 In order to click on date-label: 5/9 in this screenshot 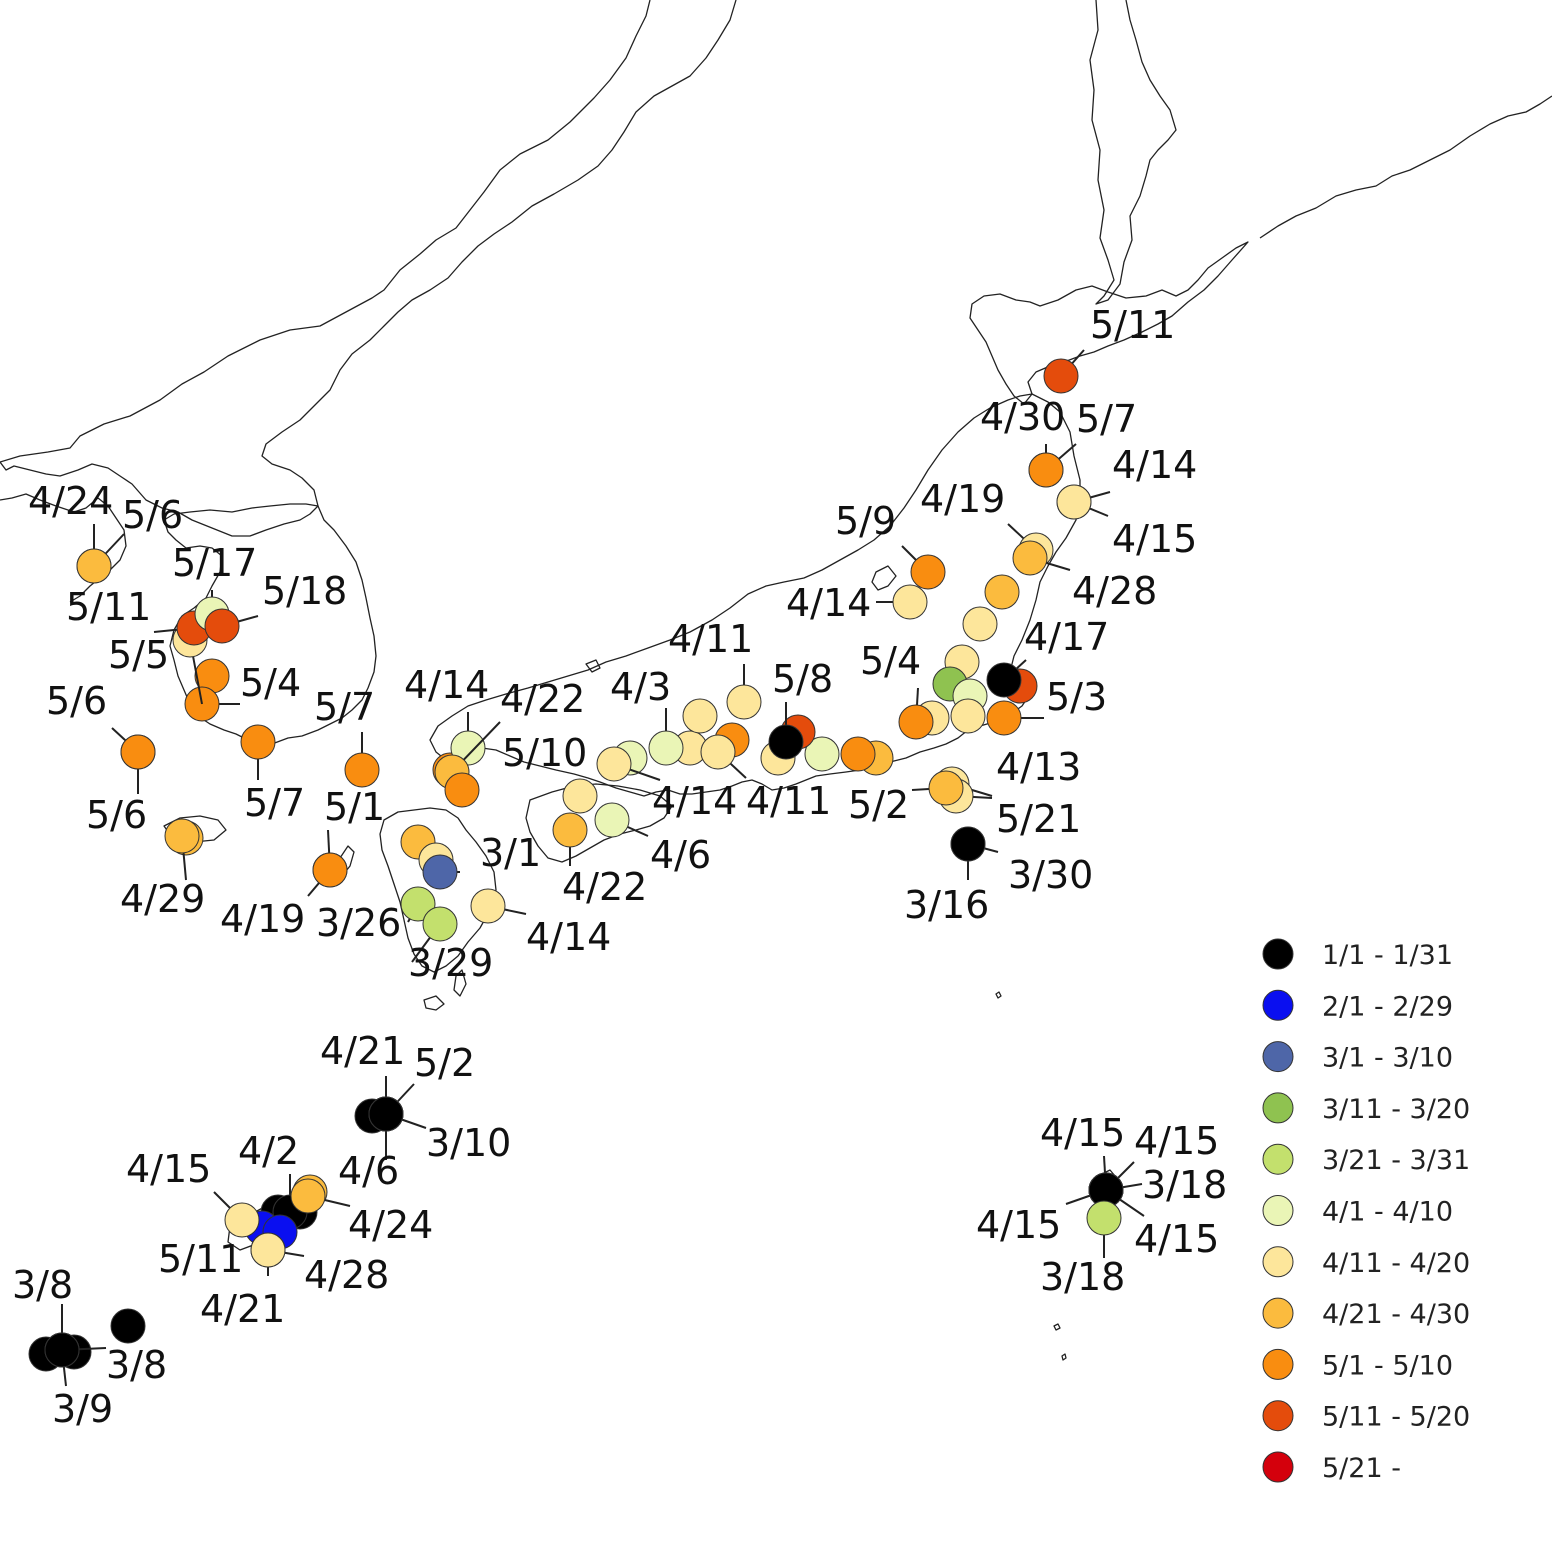, I will do `click(865, 521)`.